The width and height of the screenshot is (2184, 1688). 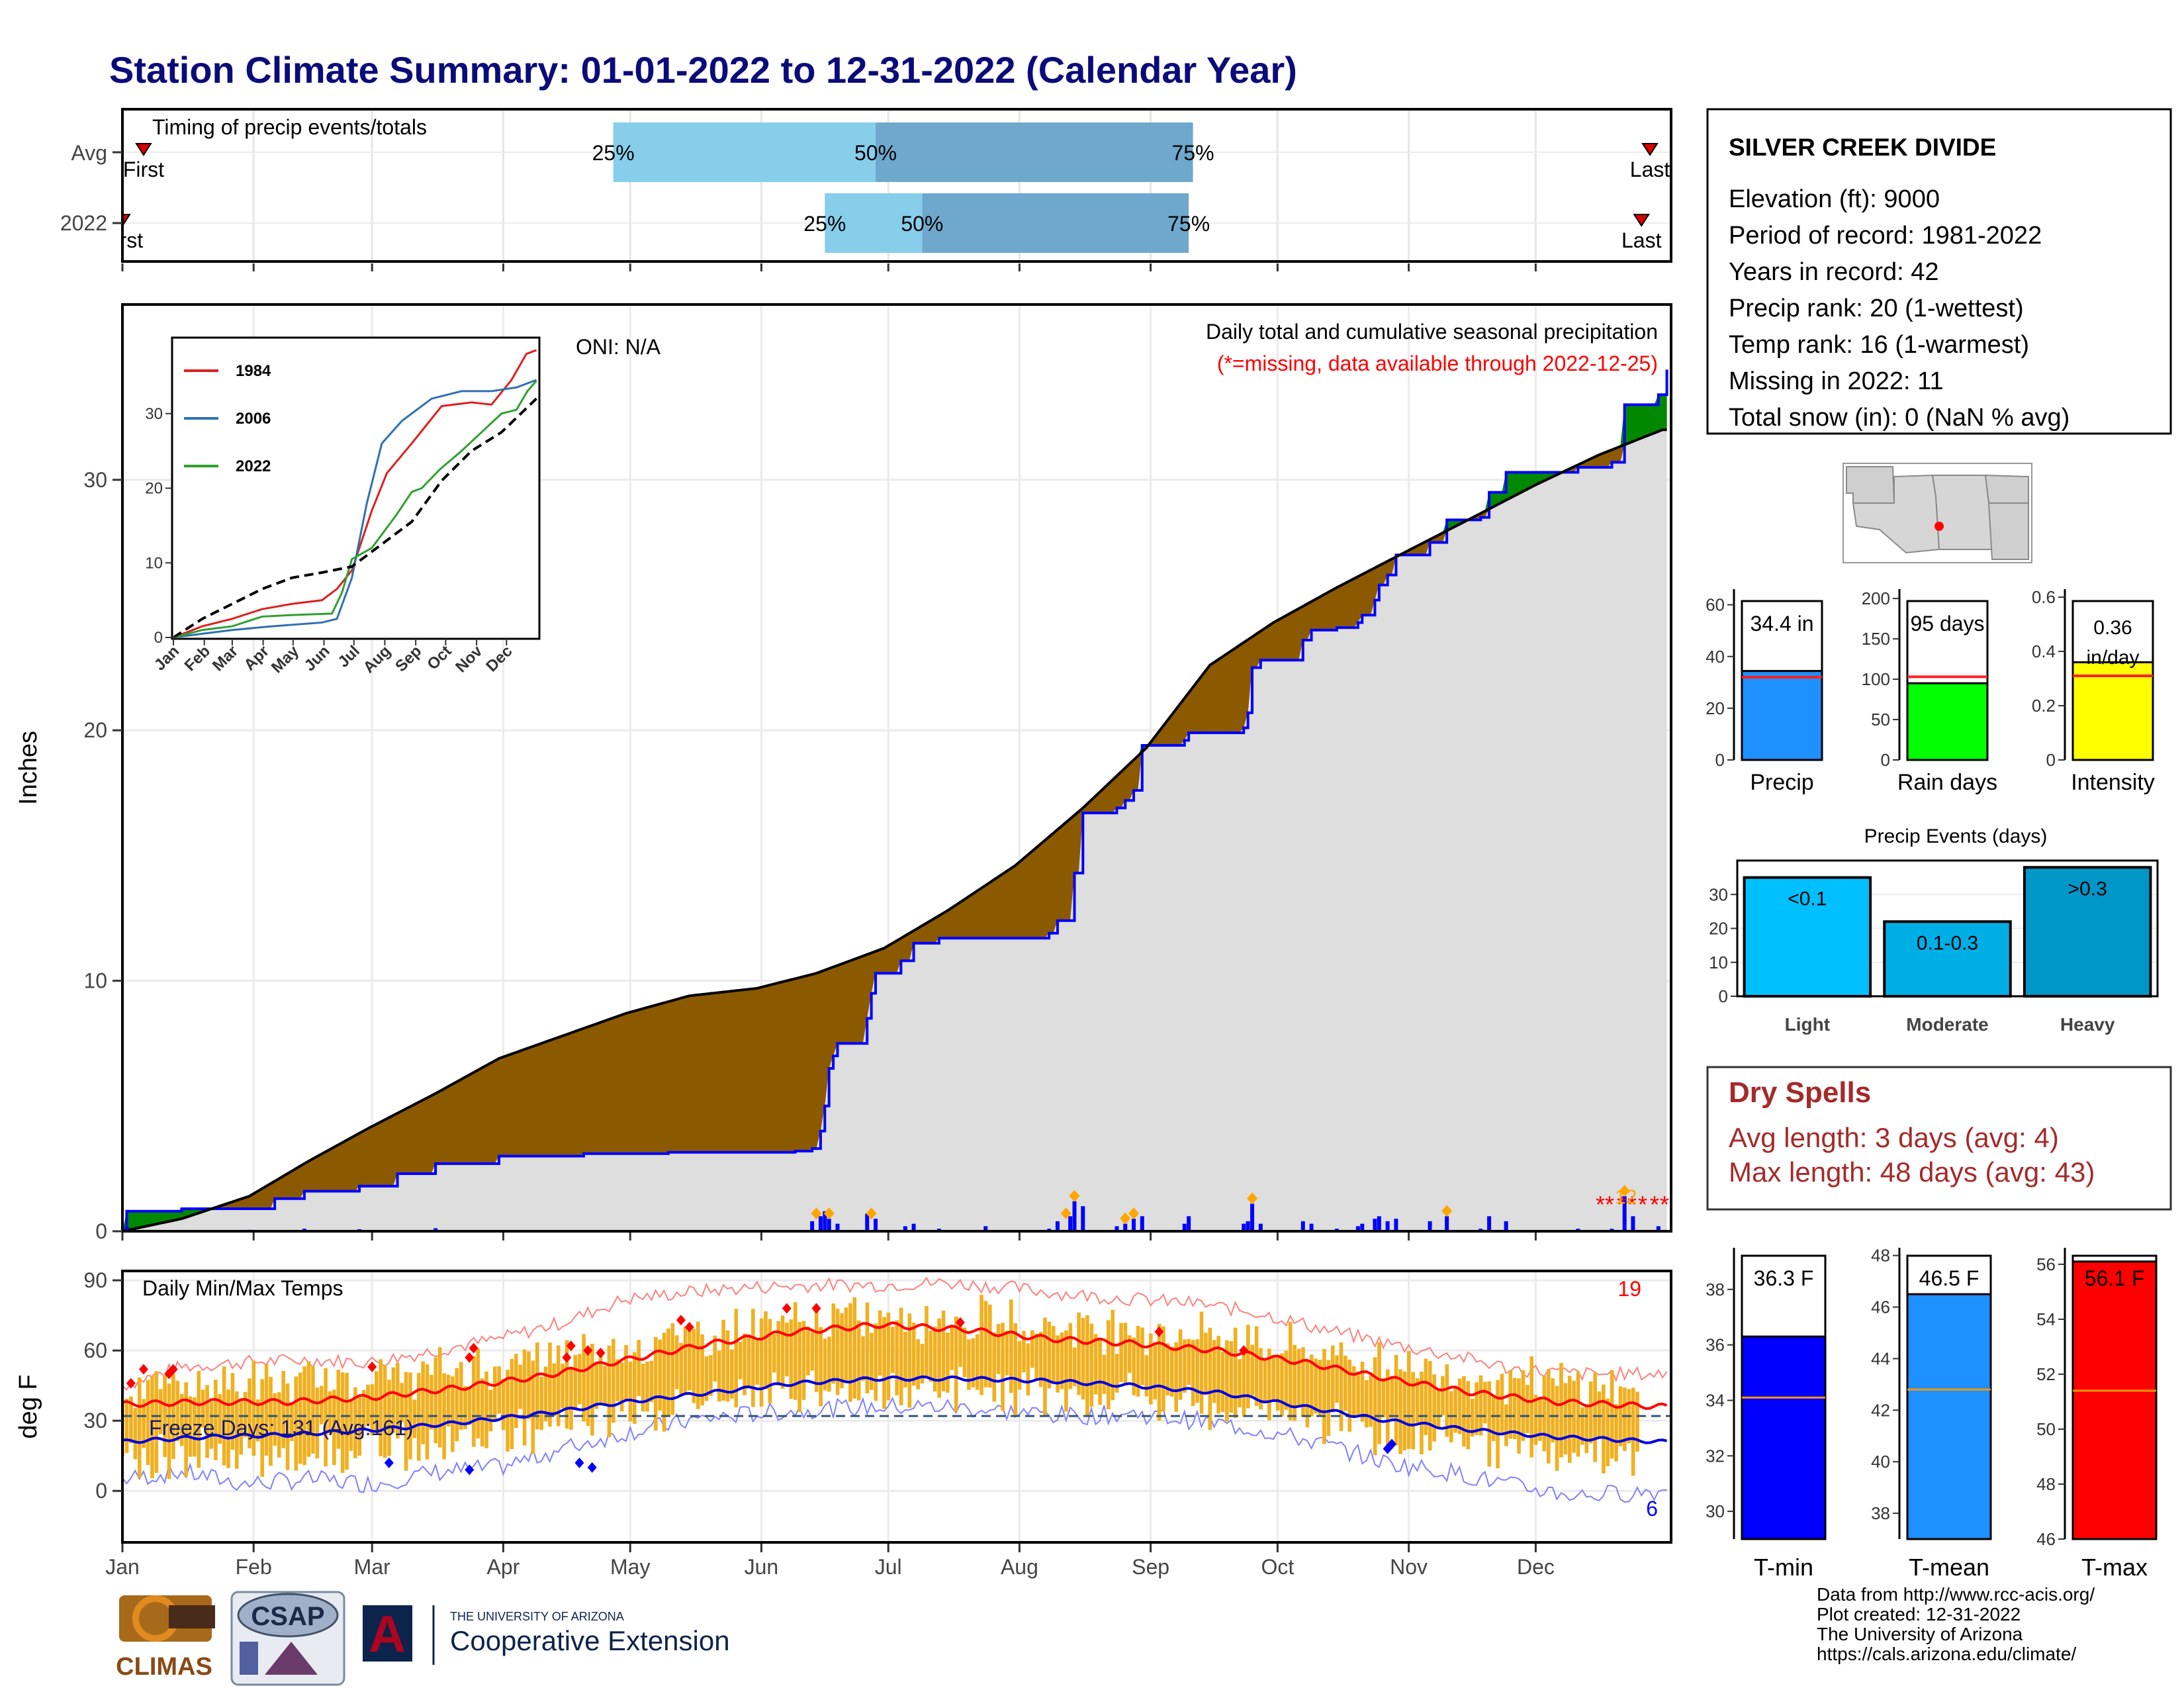 I want to click on events-title: Precip Events (days), so click(x=1956, y=836).